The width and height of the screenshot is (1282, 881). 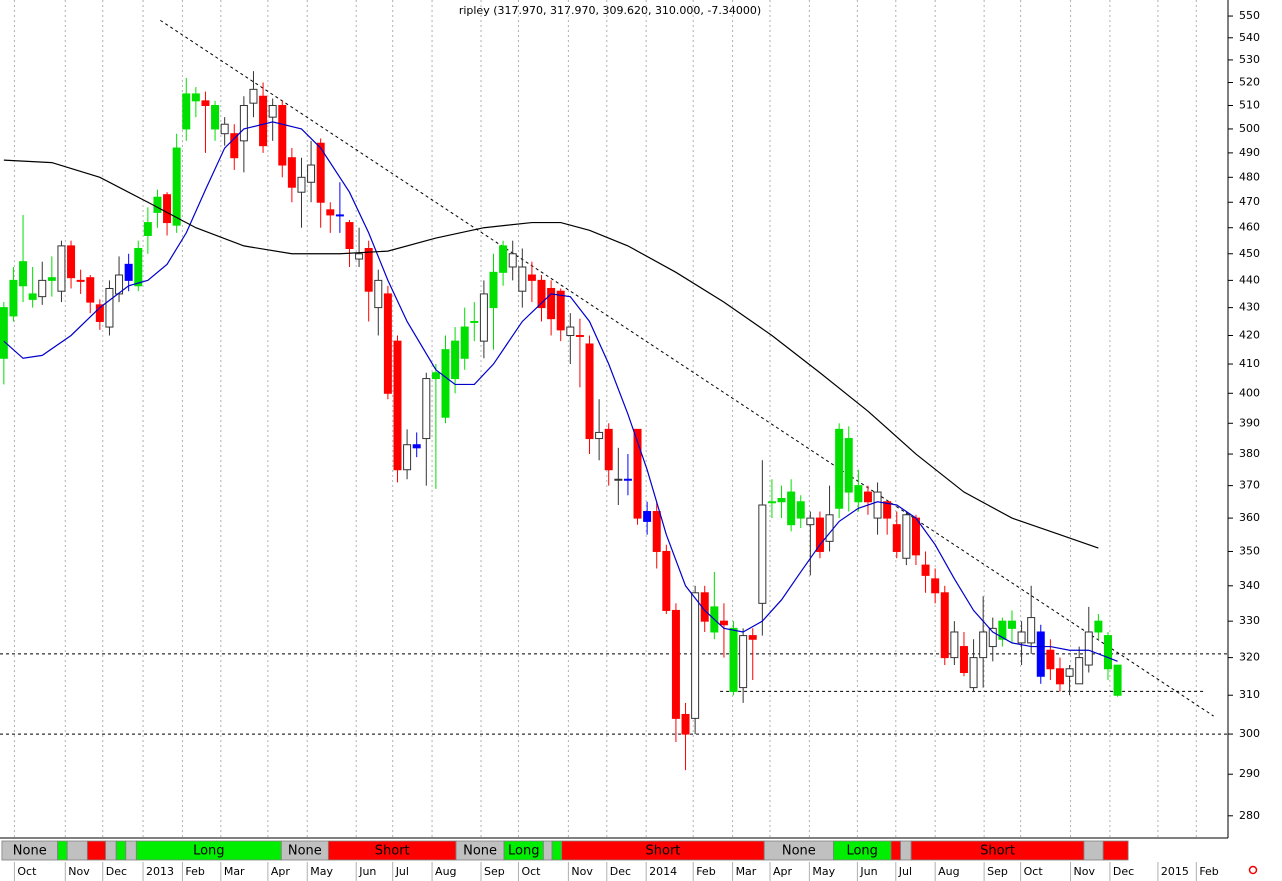 I want to click on y-tick-label: 410, so click(x=1249, y=363).